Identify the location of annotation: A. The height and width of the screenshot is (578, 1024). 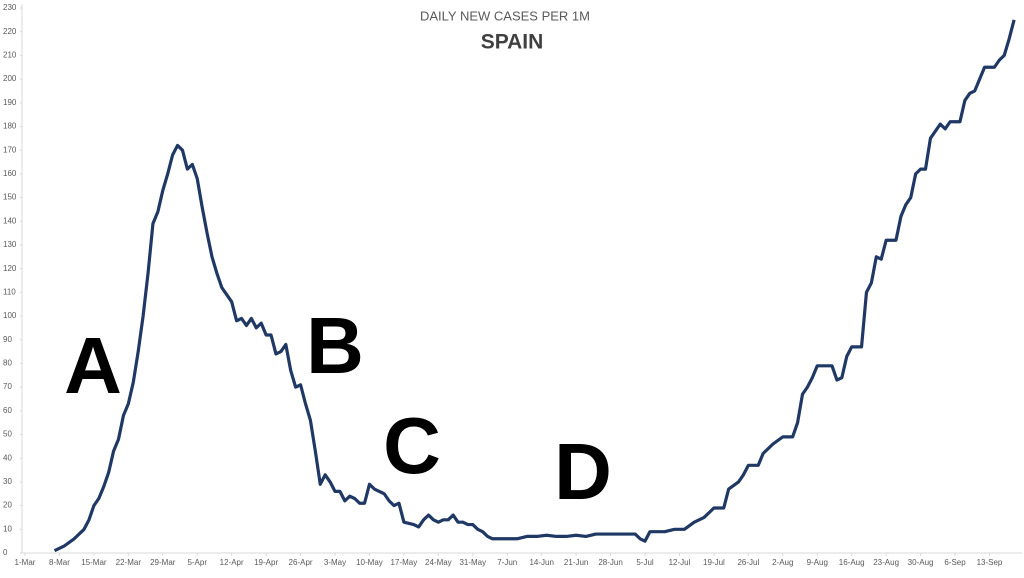
(93, 365).